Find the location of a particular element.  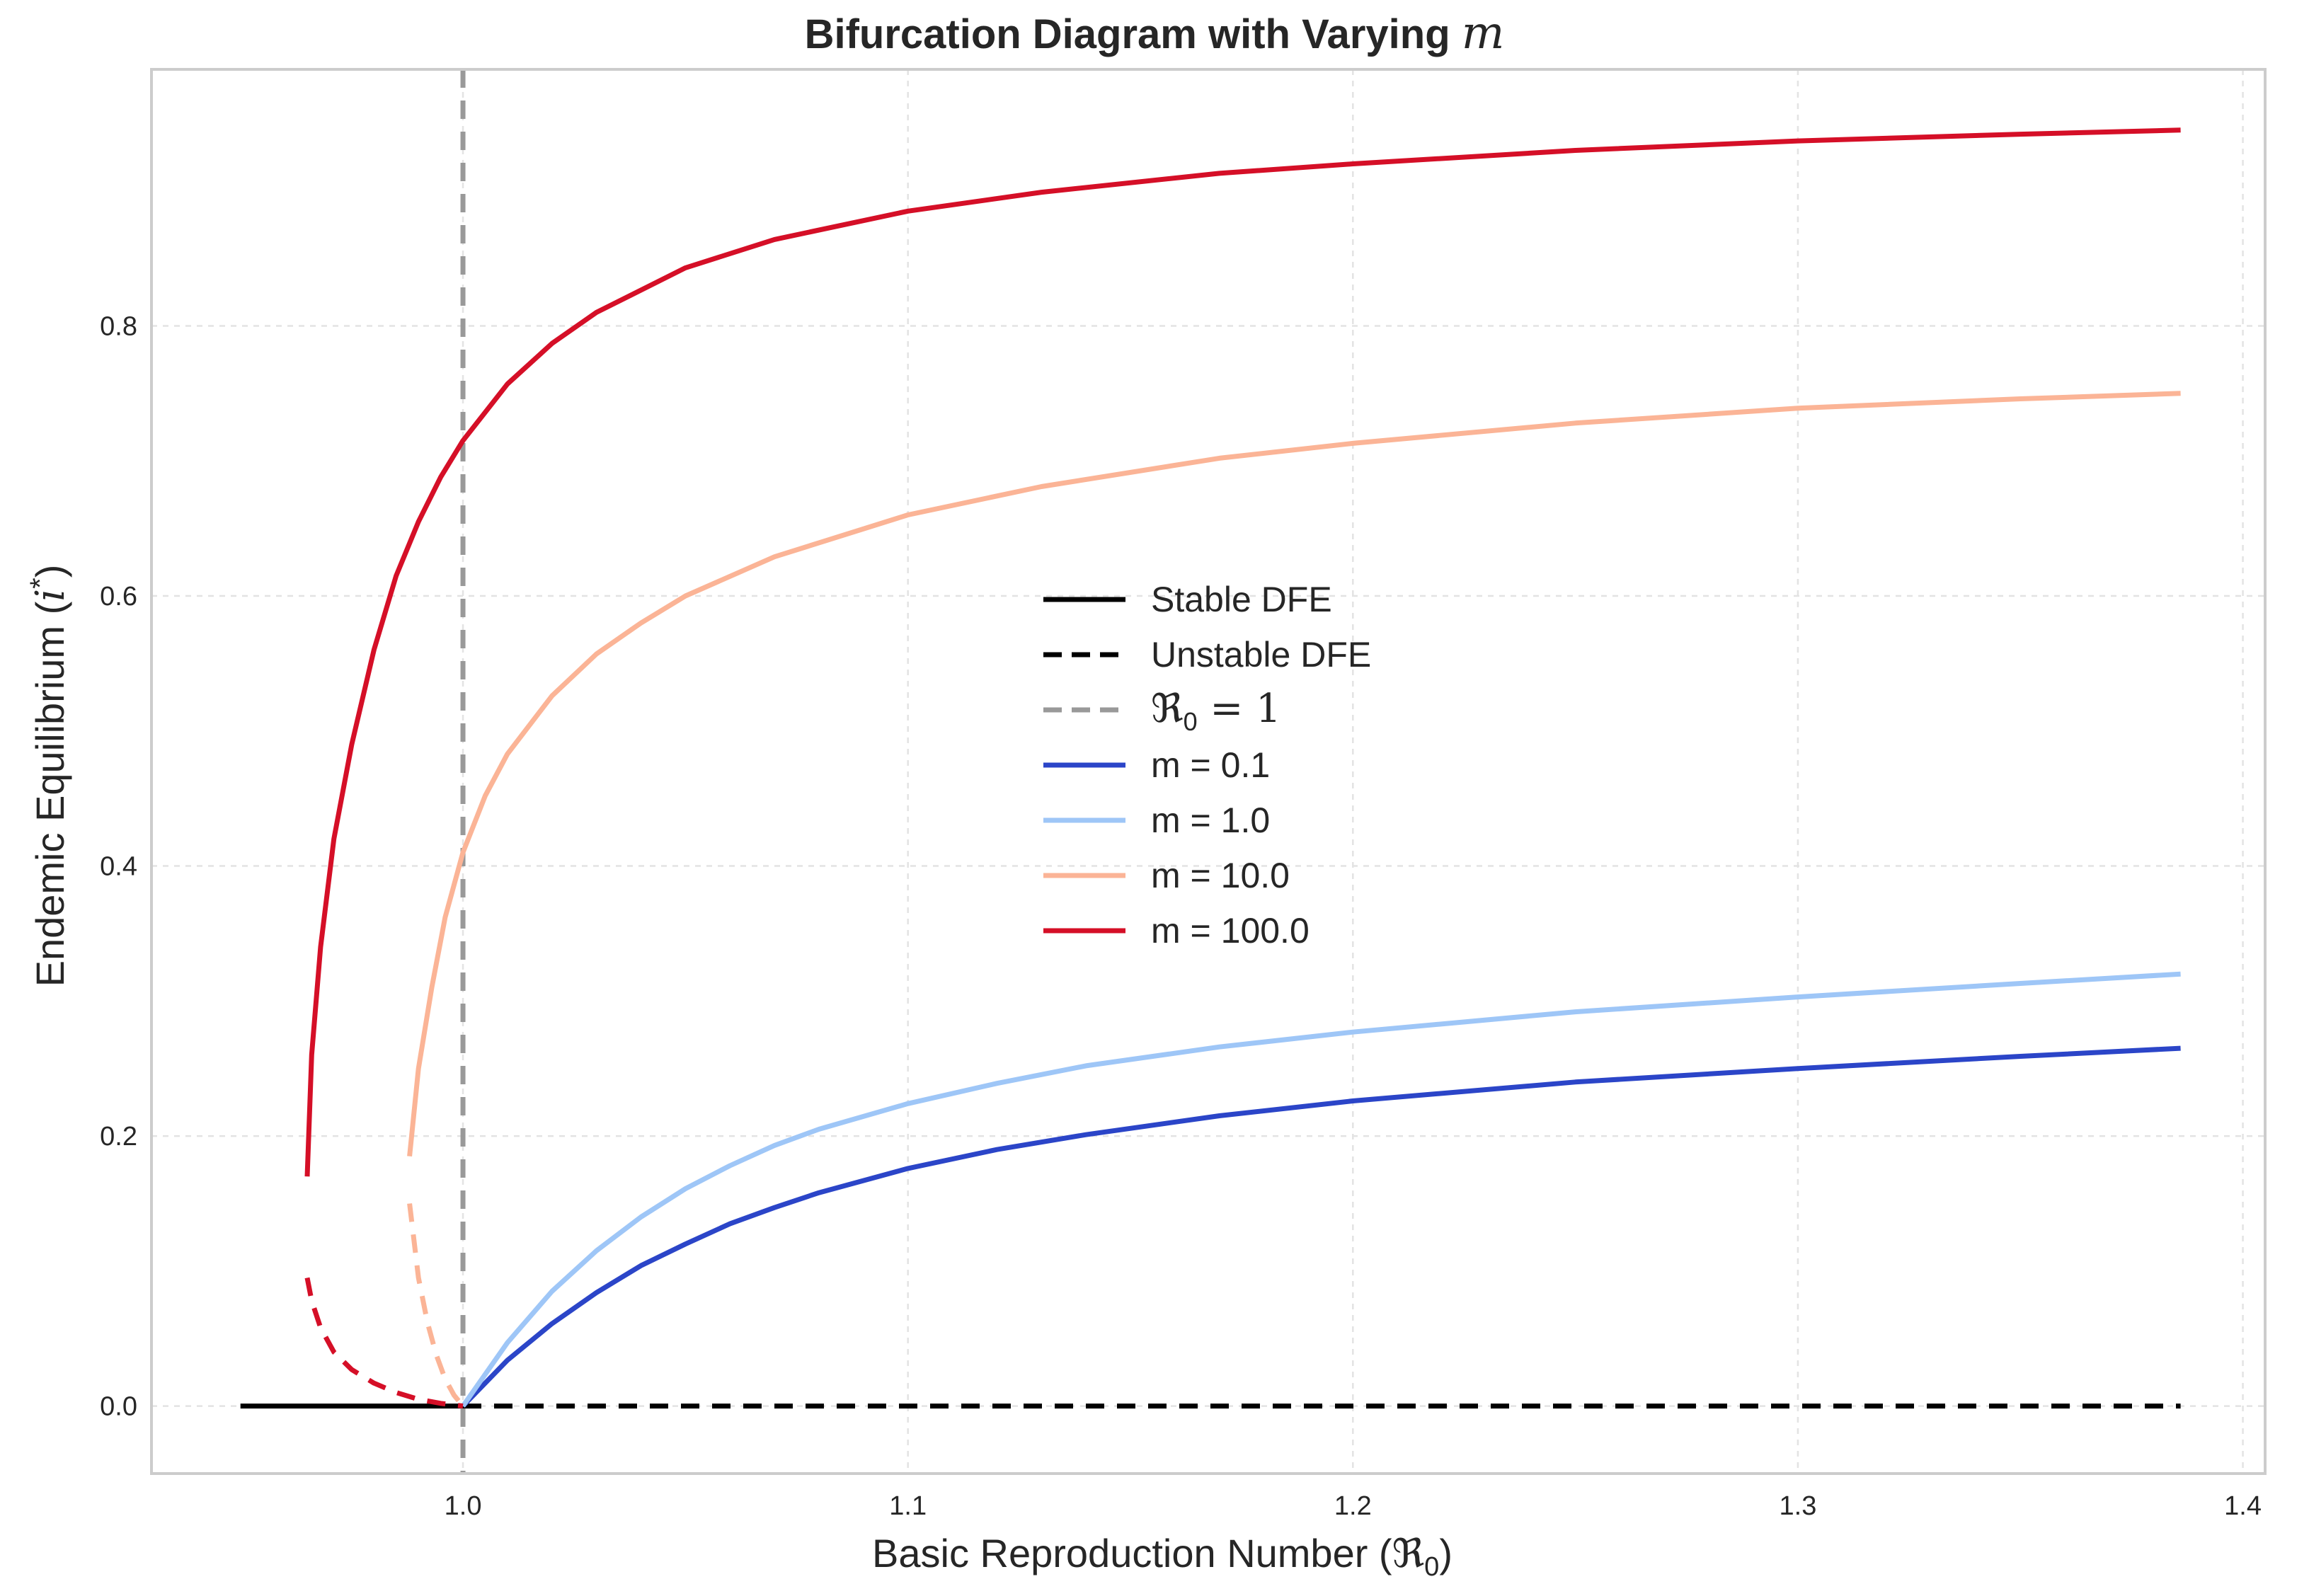

legend-label: Stable DFE is located at coordinates (1241, 599).